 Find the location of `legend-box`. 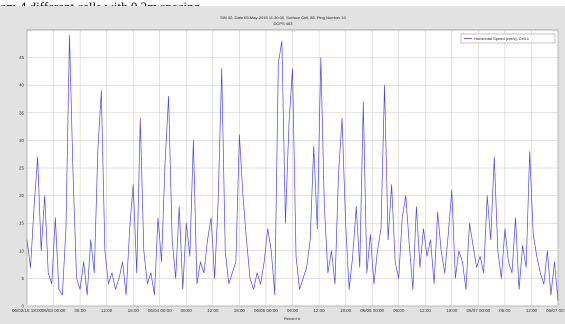

legend-box is located at coordinates (508, 38).